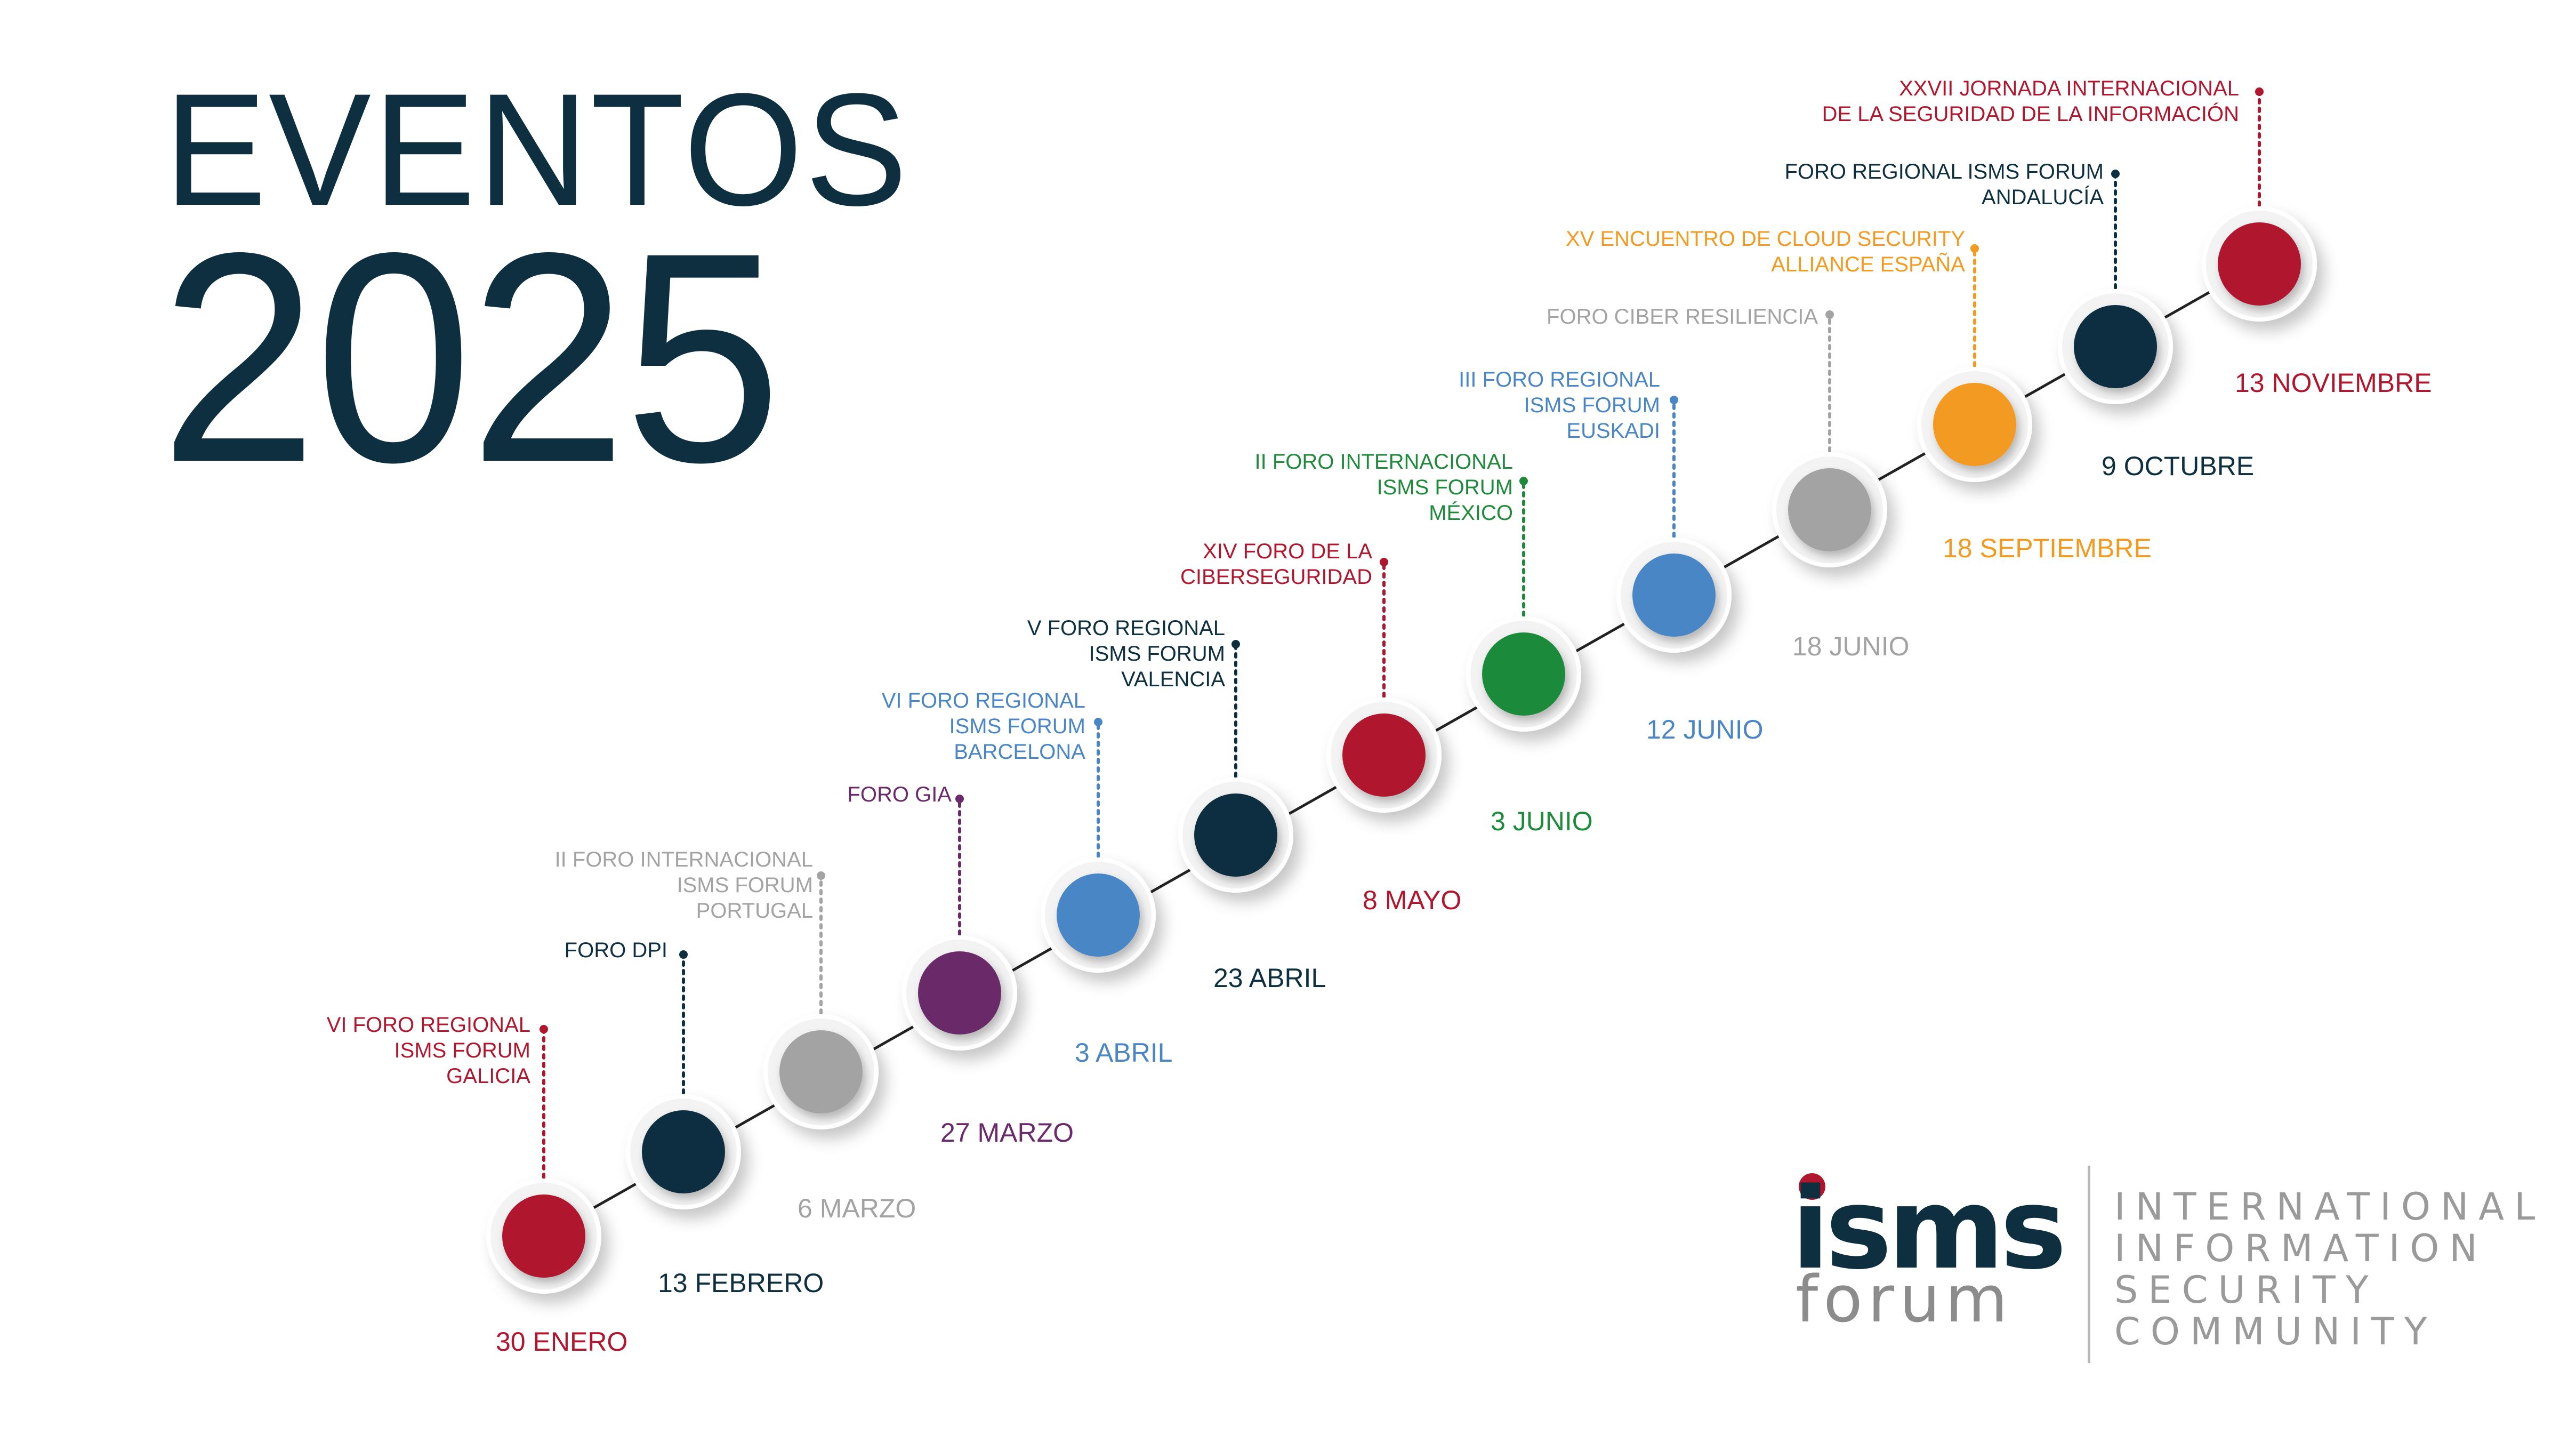  Describe the element at coordinates (2030, 114) in the screenshot. I see `event-title-line: DE LA SEGURIDAD DE LA INFORMACIÓN` at that location.